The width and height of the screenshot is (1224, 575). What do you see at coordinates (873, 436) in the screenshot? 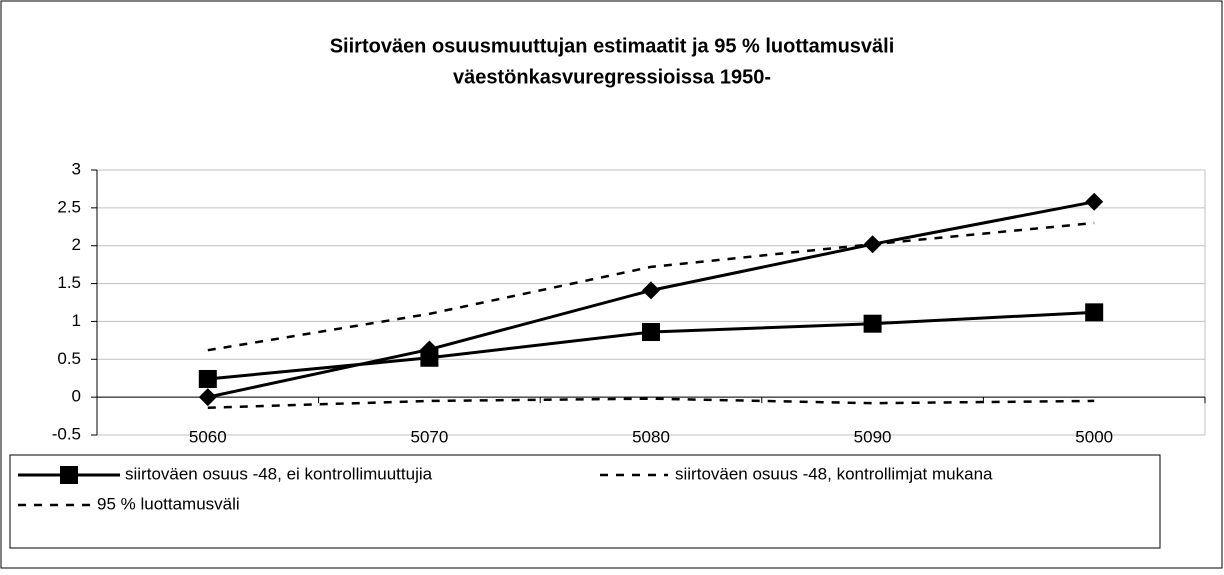
I see `x-tick-label: 5090` at bounding box center [873, 436].